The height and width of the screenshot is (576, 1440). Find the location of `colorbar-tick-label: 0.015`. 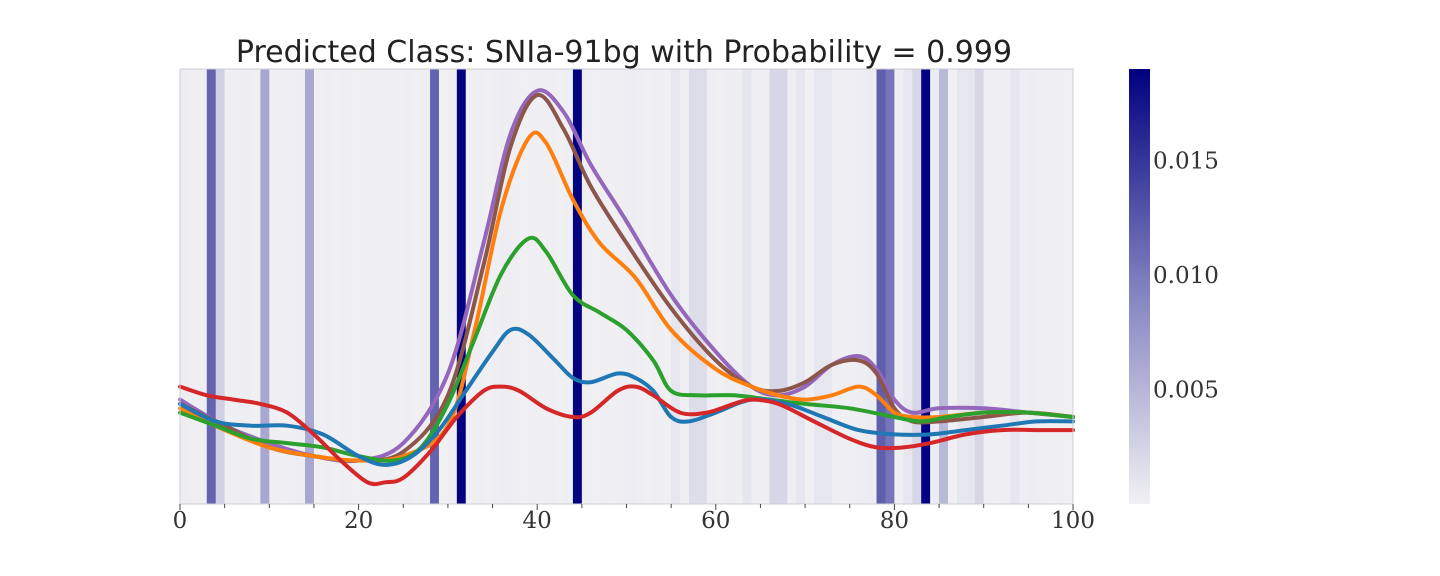

colorbar-tick-label: 0.015 is located at coordinates (1186, 162).